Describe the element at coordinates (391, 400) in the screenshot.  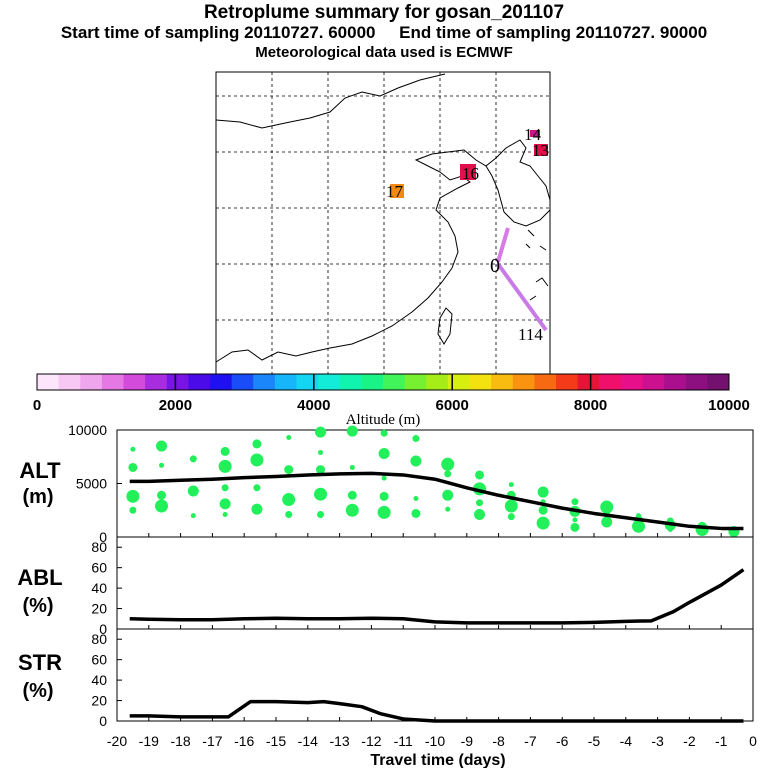
I see `altitude-colorbar: 0 2000 4000 6000 8000 10000 Altitude (m)` at that location.